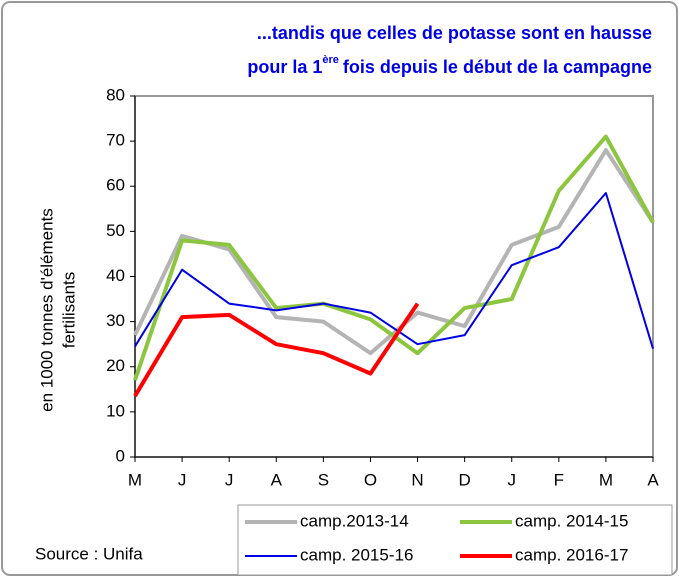 This screenshot has width=679, height=582. What do you see at coordinates (115, 275) in the screenshot?
I see `y-tick-label: 40` at bounding box center [115, 275].